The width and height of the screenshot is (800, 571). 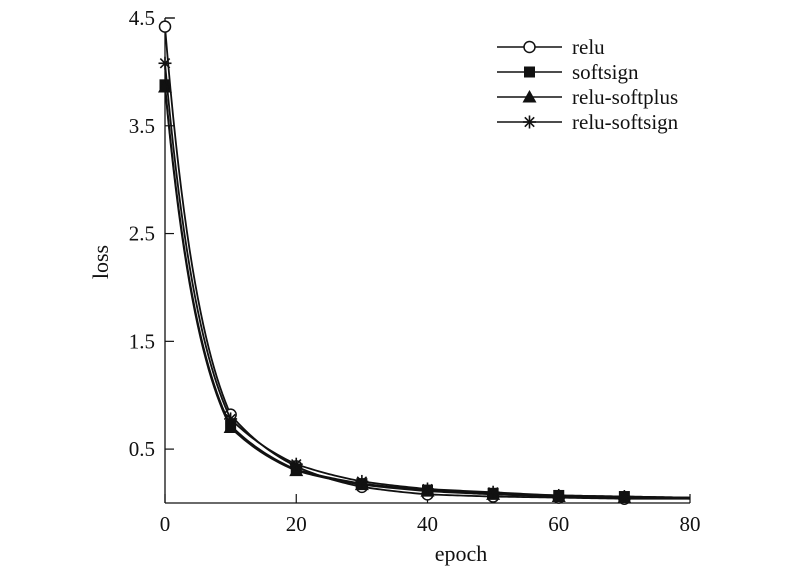 What do you see at coordinates (165, 524) in the screenshot?
I see `x-tick-label: 0` at bounding box center [165, 524].